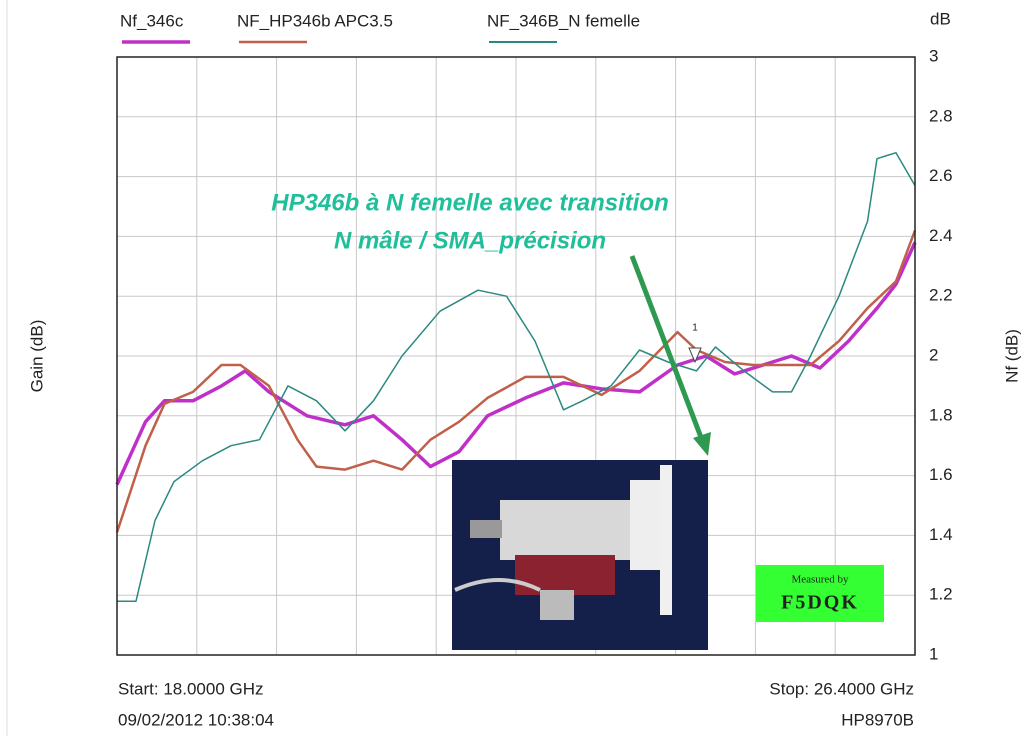 The height and width of the screenshot is (736, 1025). I want to click on y-tick-label: 1, so click(933, 653).